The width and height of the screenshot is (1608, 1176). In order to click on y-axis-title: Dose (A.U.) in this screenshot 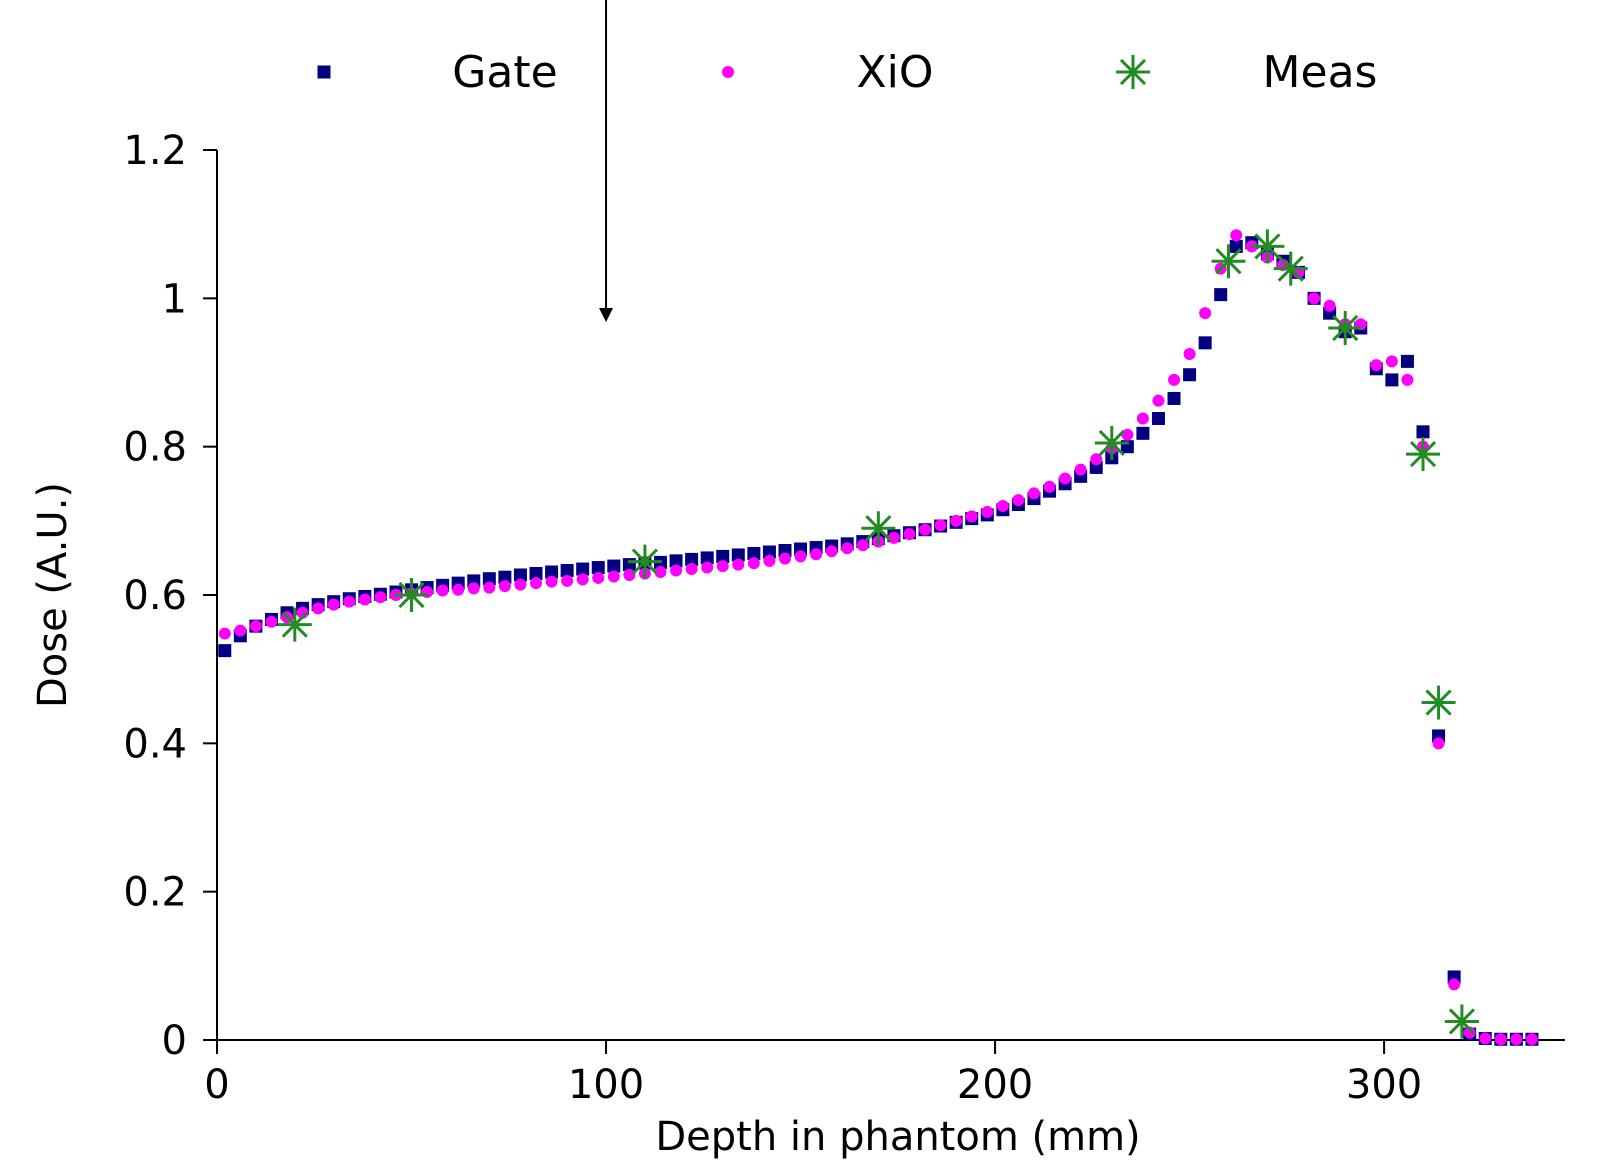, I will do `click(53, 595)`.